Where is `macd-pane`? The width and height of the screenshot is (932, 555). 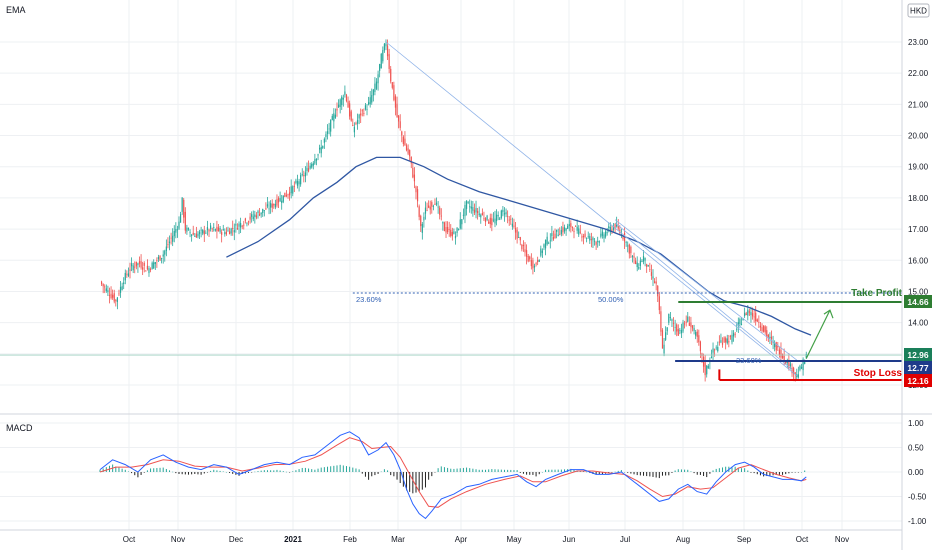 macd-pane is located at coordinates (453, 475).